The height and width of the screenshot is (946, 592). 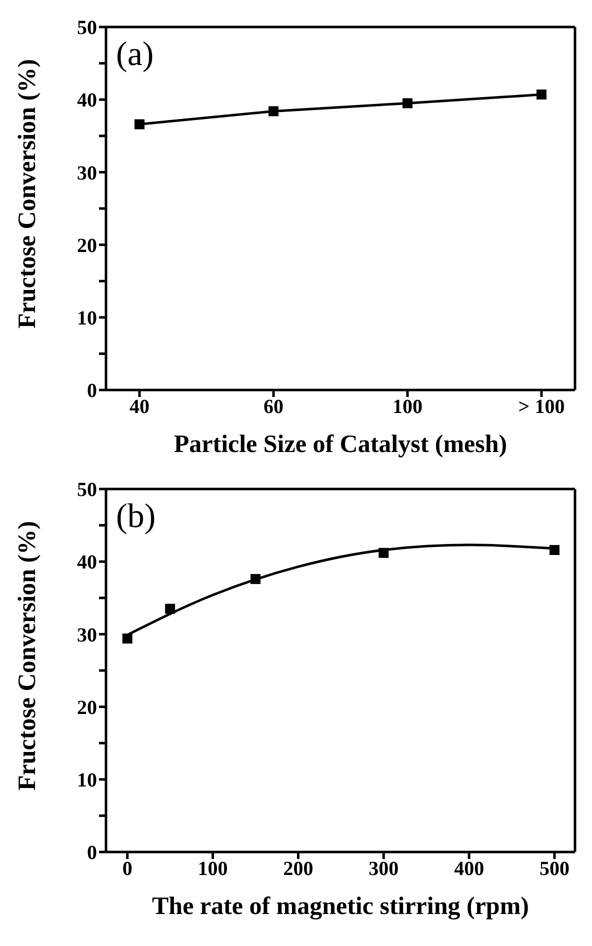 I want to click on annotation: (a), so click(x=135, y=55).